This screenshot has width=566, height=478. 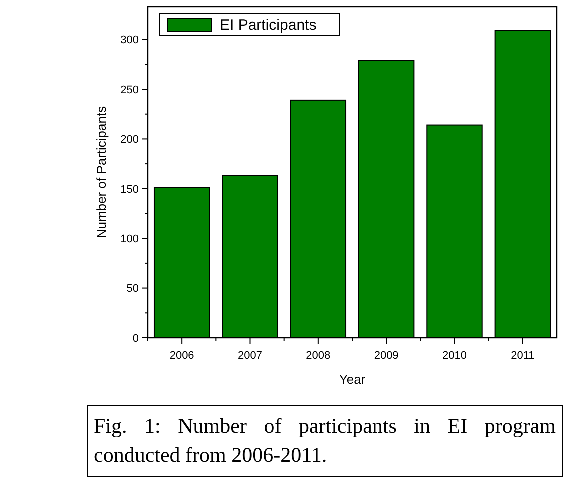 I want to click on caption: Fig. 1: Number of participants in EI program conducted from 2006-2011., so click(x=325, y=441).